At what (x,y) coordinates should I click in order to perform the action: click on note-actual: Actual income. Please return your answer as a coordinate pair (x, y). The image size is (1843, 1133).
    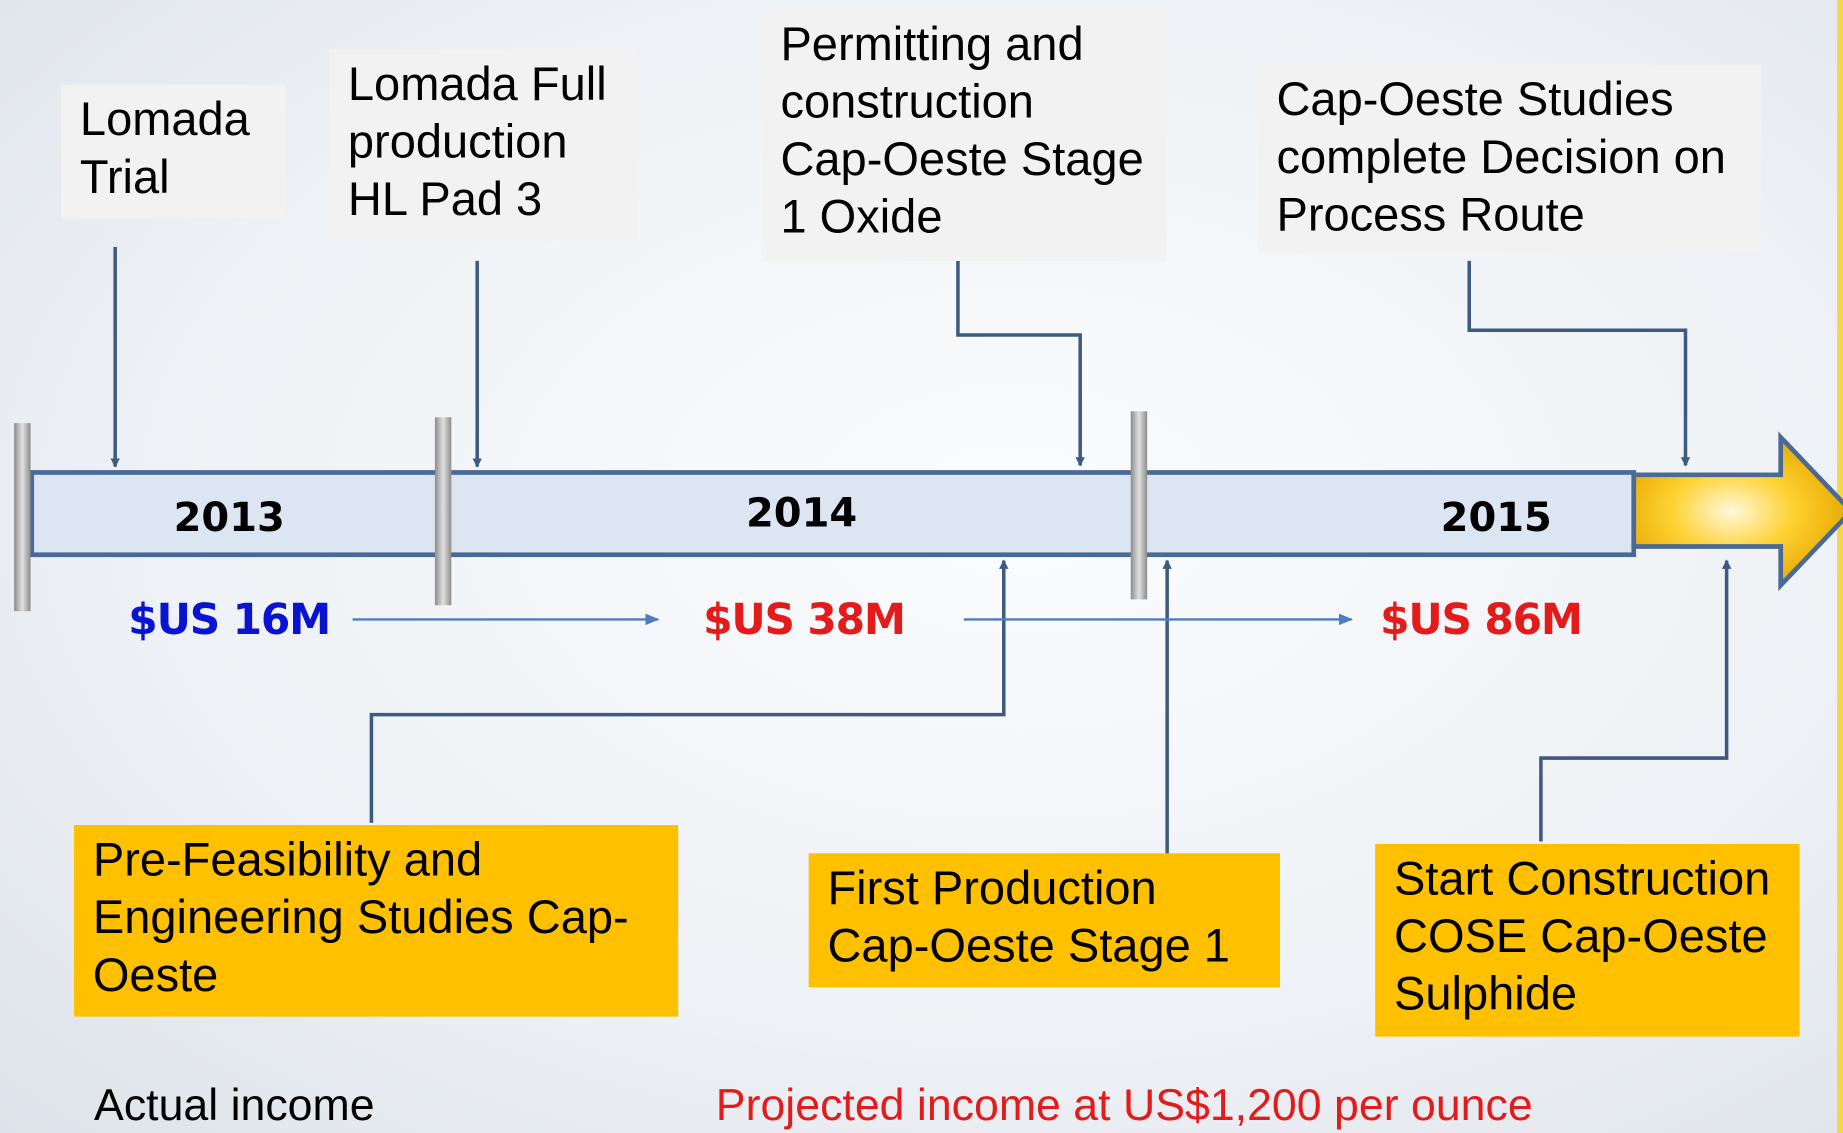
    Looking at the image, I should click on (234, 1106).